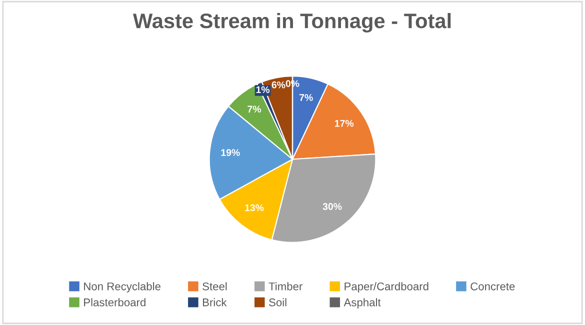  Describe the element at coordinates (214, 302) in the screenshot. I see `legend-label: Brick` at that location.